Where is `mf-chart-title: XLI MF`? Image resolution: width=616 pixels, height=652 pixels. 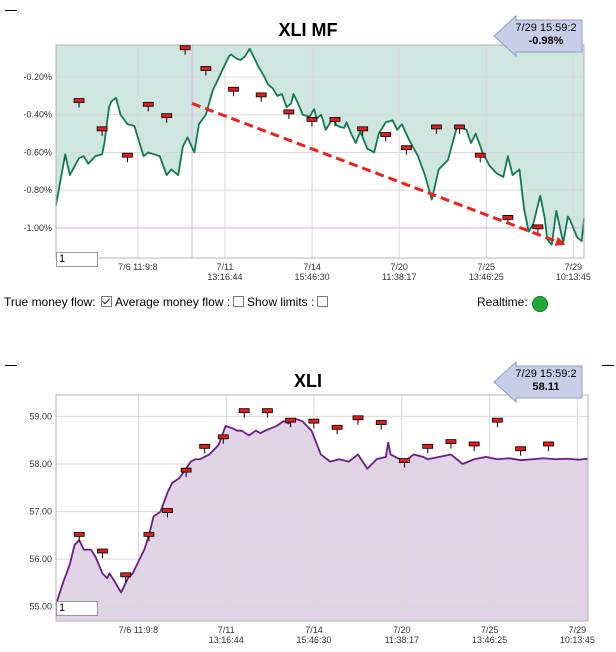
mf-chart-title: XLI MF is located at coordinates (308, 30).